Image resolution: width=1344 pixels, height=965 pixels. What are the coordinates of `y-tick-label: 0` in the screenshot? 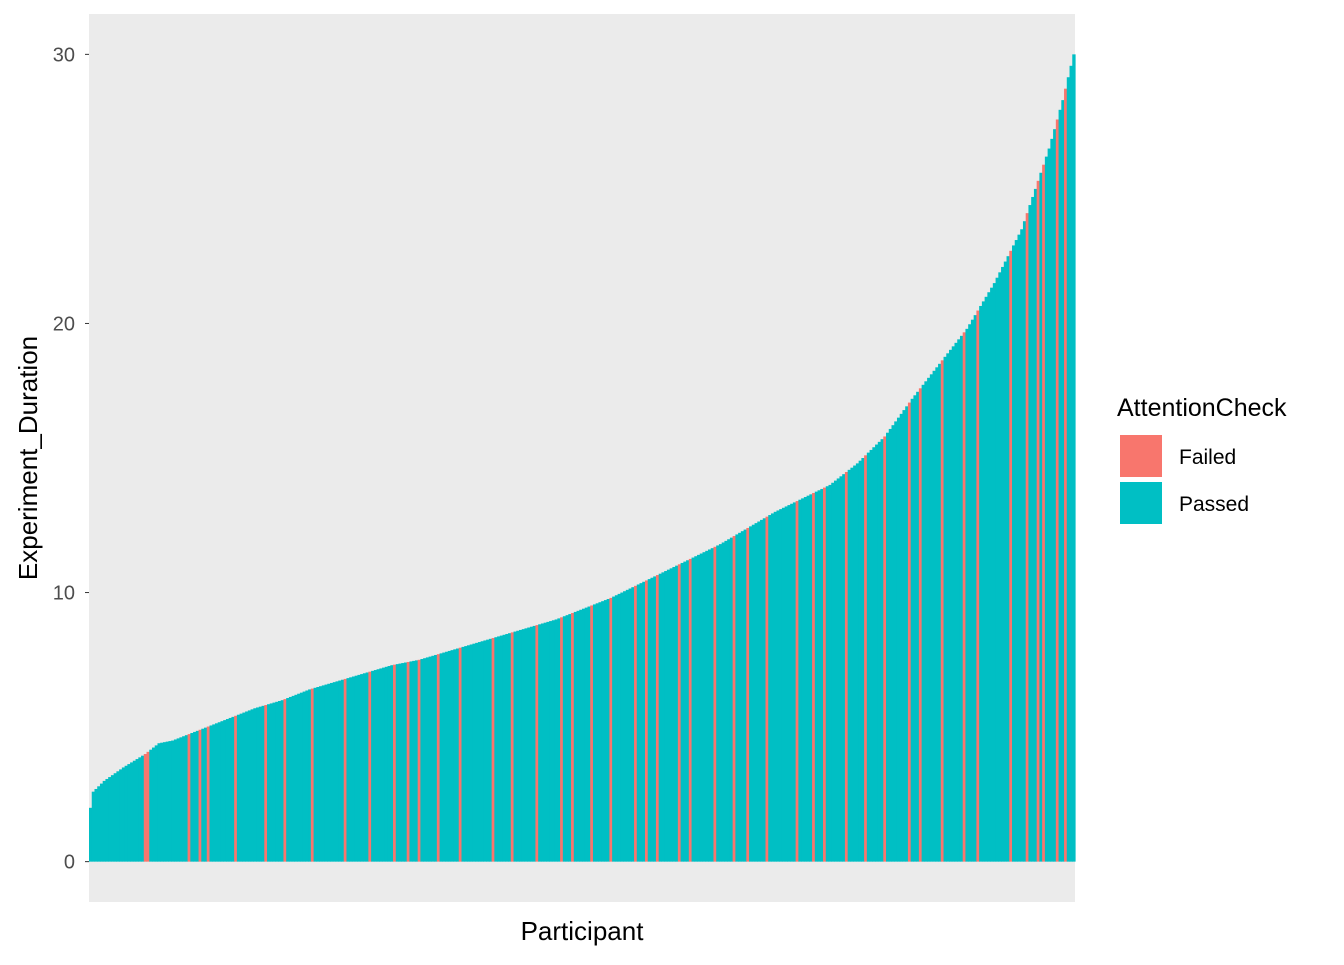 It's located at (69, 863).